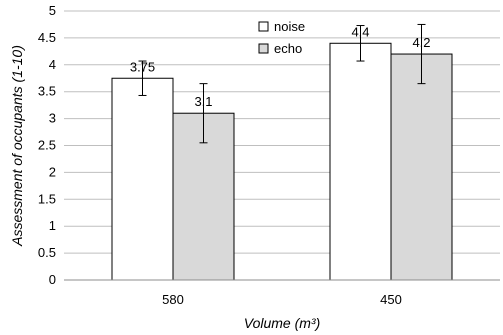 This screenshot has width=503, height=335. What do you see at coordinates (47, 37) in the screenshot?
I see `y-tick-label: 4.5` at bounding box center [47, 37].